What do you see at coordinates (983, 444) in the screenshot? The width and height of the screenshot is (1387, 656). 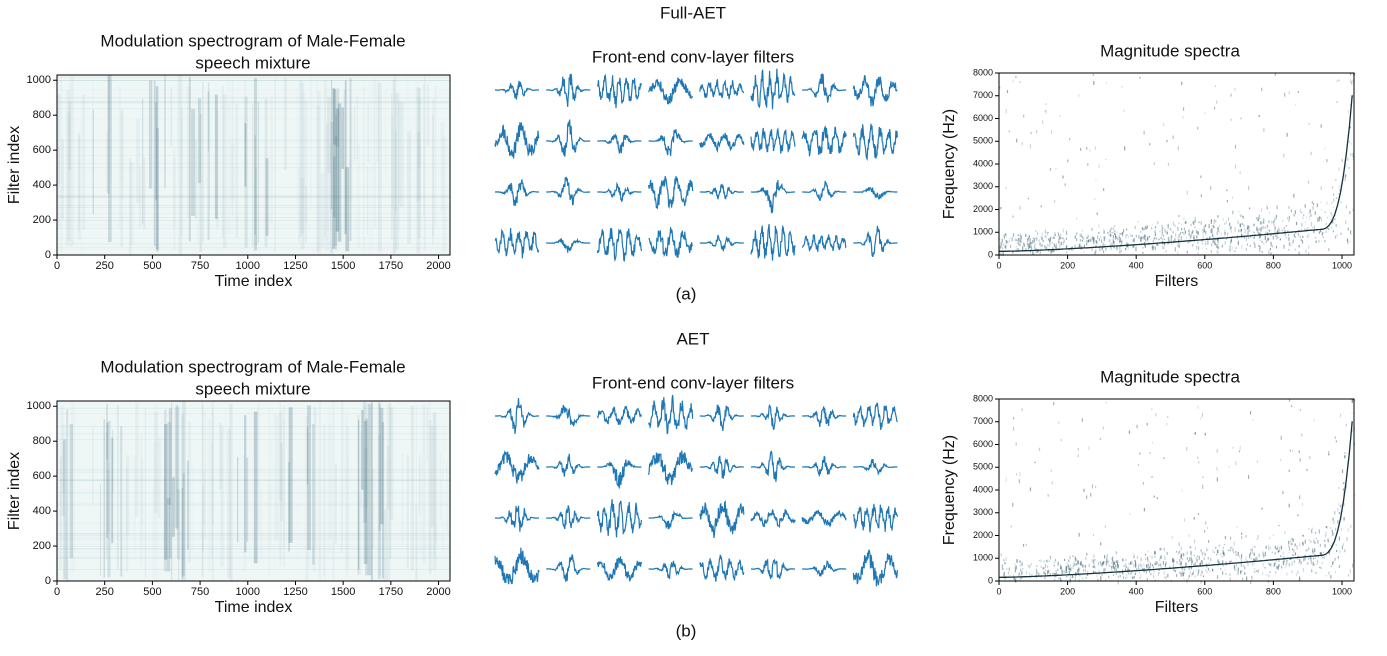 I see `y-tick-label: 6000` at bounding box center [983, 444].